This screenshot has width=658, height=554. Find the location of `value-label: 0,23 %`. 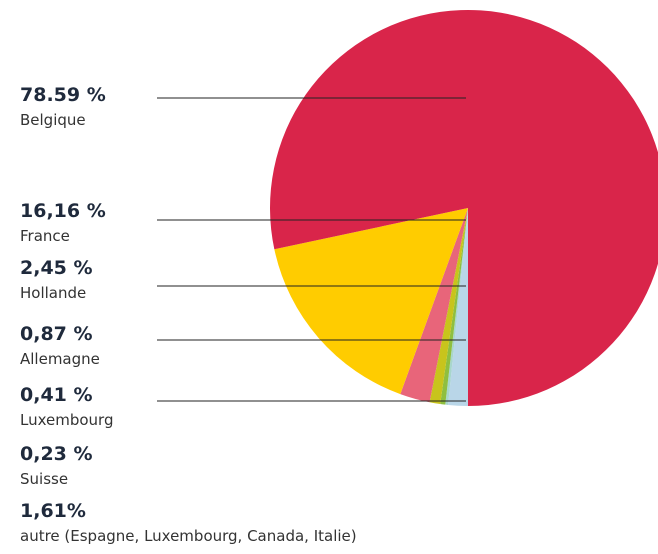

value-label: 0,23 % is located at coordinates (56, 454).